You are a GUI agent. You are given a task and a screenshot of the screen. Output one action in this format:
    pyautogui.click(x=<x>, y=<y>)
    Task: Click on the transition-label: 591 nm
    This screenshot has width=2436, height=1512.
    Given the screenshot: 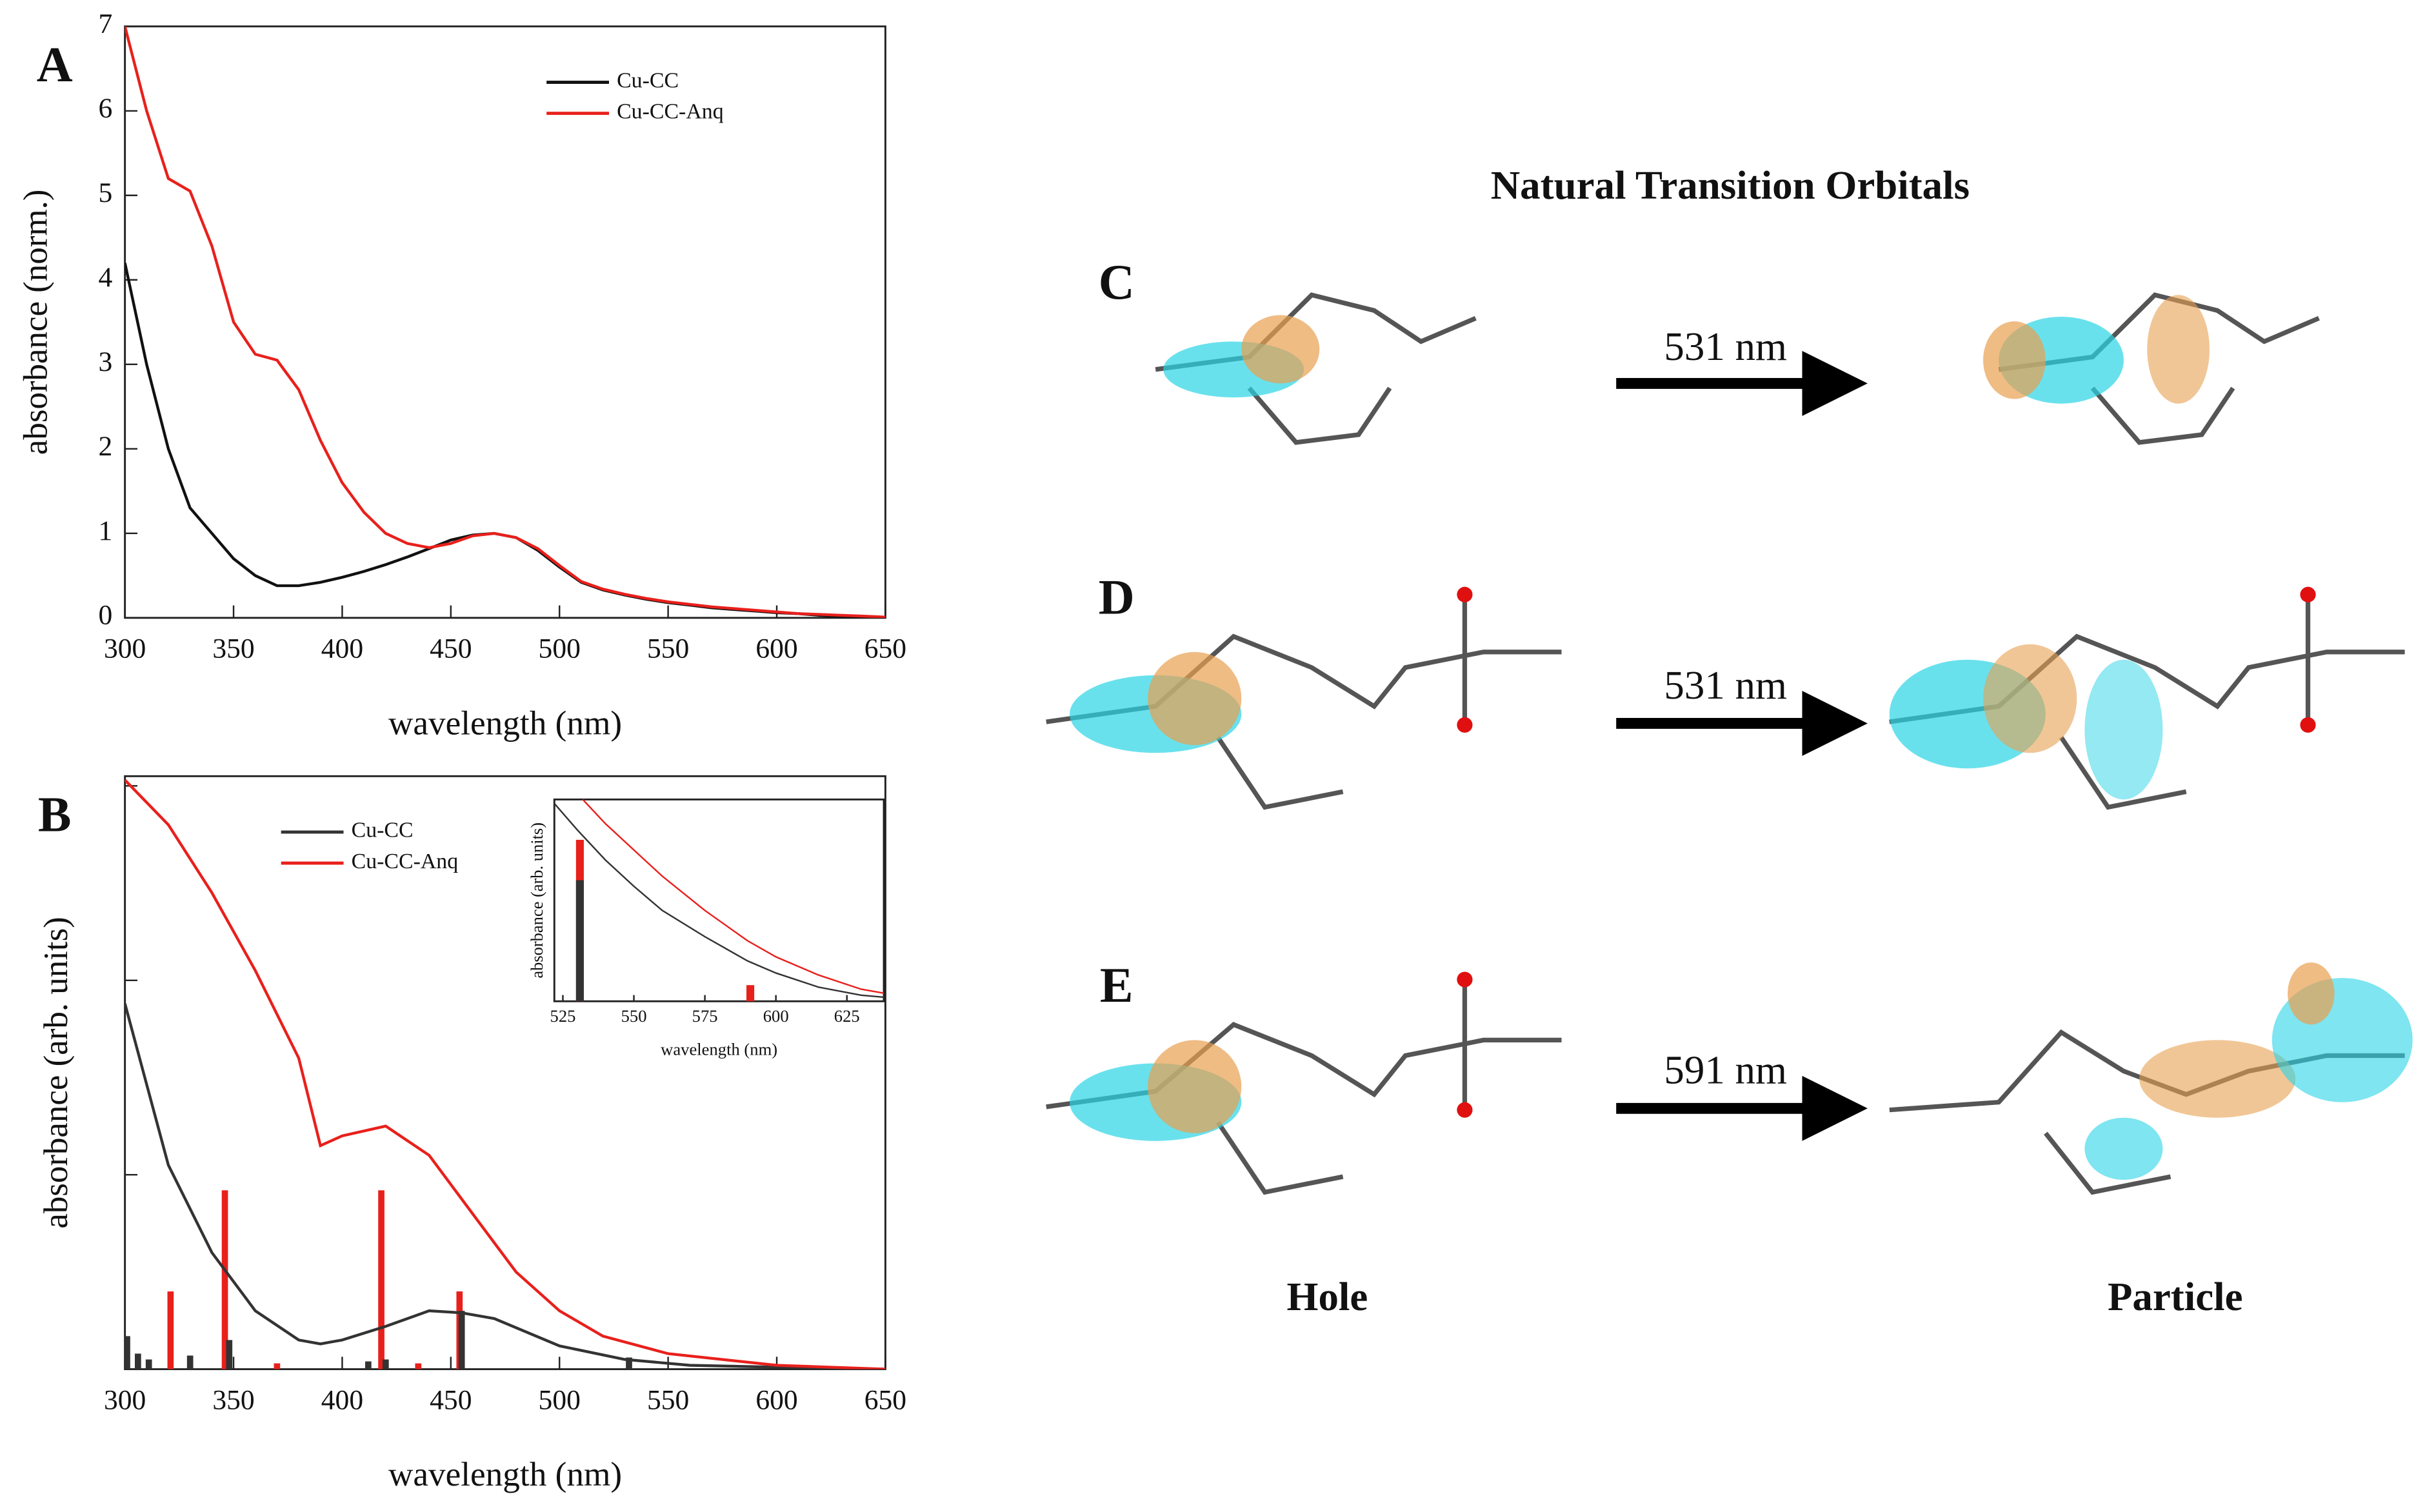 What is the action you would take?
    pyautogui.click(x=1726, y=1071)
    